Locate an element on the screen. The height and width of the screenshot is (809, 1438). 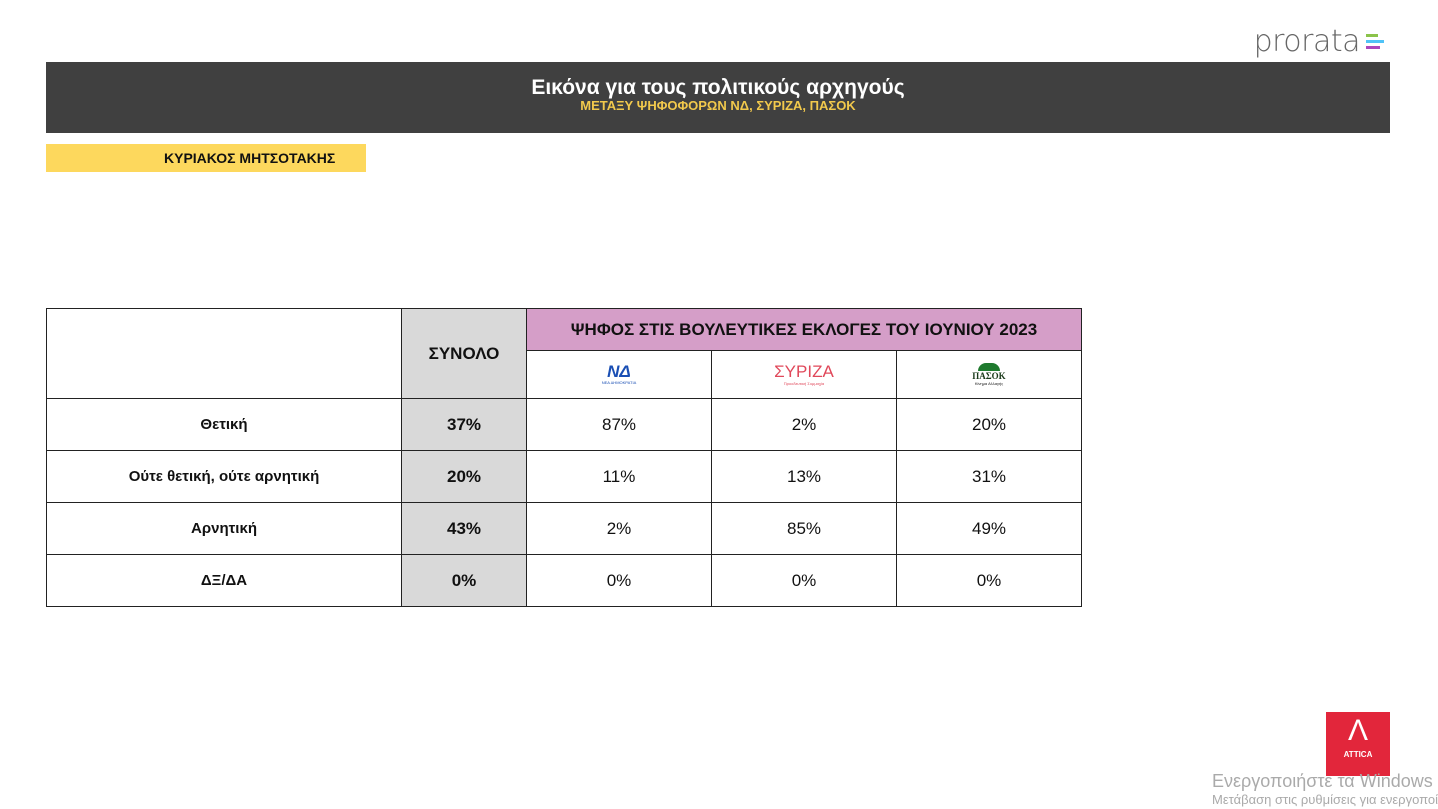
table-row: Θετική 37% 87% 2% 20% is located at coordinates (564, 424).